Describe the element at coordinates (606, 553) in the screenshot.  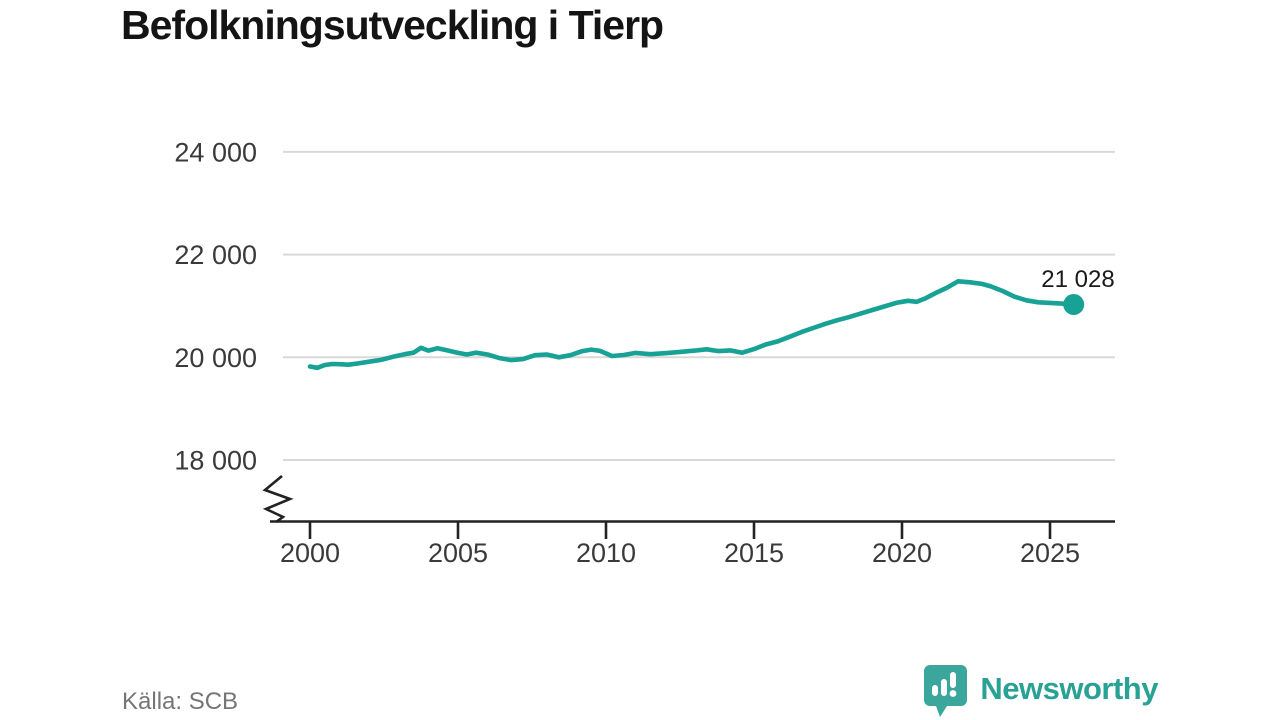
I see `x-axis-tick-label: 2010` at that location.